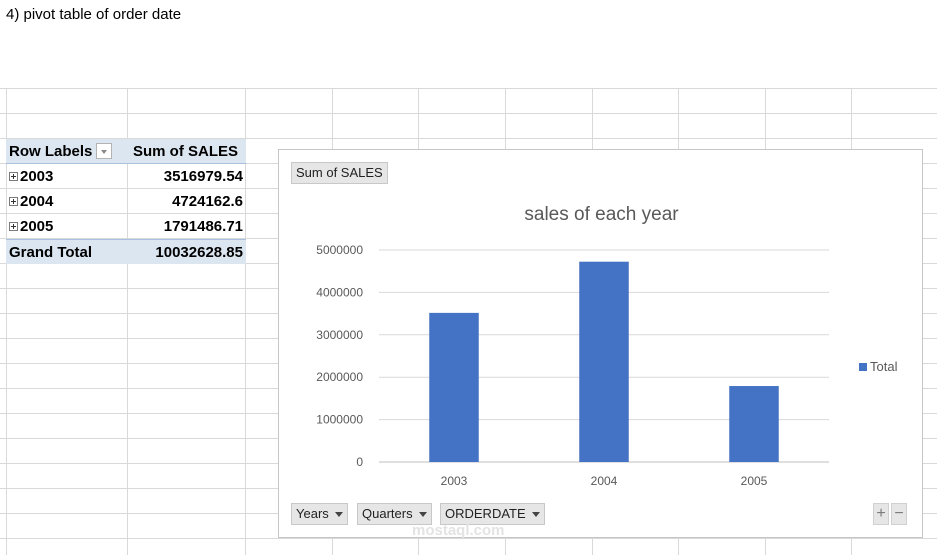 This screenshot has width=937, height=555. What do you see at coordinates (754, 424) in the screenshot?
I see `bar-2005` at bounding box center [754, 424].